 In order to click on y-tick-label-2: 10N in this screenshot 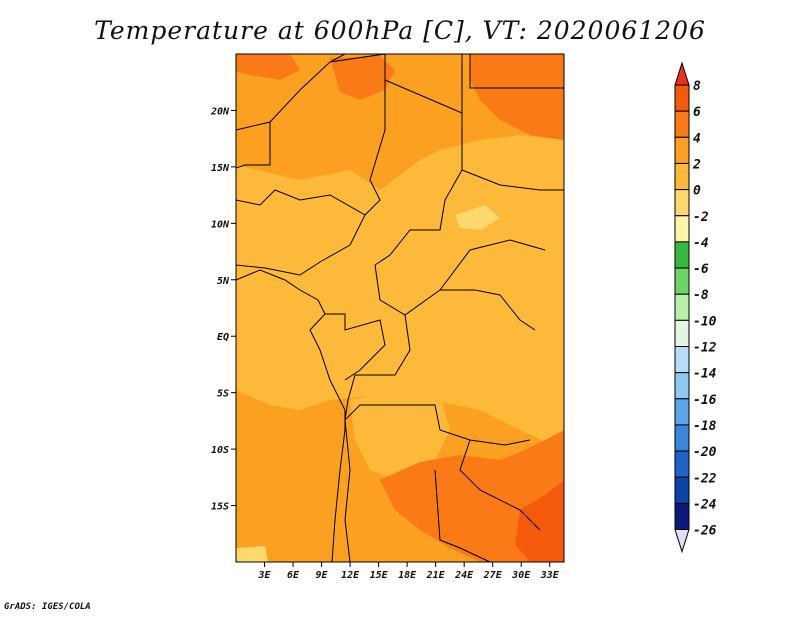, I will do `click(220, 224)`.